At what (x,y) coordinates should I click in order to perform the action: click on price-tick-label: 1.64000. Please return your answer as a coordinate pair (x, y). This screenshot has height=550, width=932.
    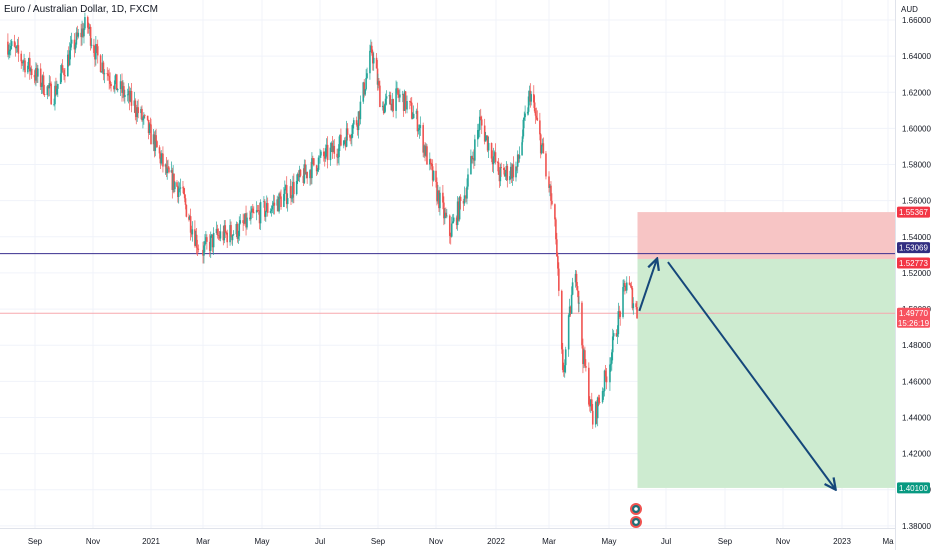
    Looking at the image, I should click on (916, 56).